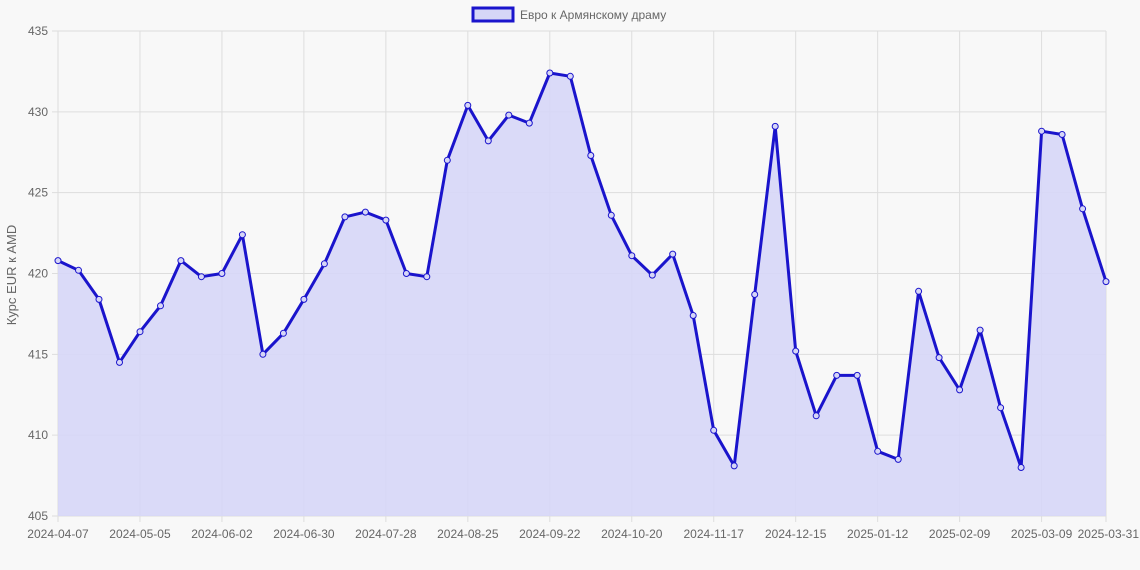 Image resolution: width=1140 pixels, height=570 pixels. What do you see at coordinates (593, 15) in the screenshot?
I see `legend-label: Евро к Армянскому драму` at bounding box center [593, 15].